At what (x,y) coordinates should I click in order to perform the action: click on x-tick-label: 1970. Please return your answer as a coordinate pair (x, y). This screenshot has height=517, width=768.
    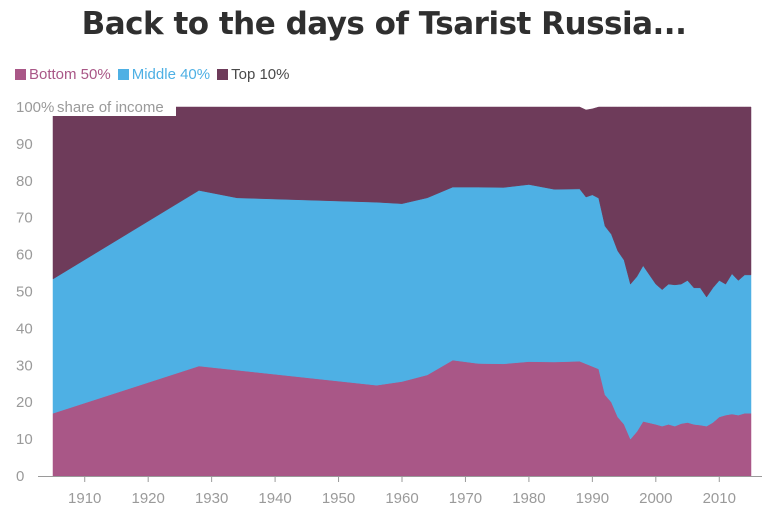
    Looking at the image, I should click on (465, 498).